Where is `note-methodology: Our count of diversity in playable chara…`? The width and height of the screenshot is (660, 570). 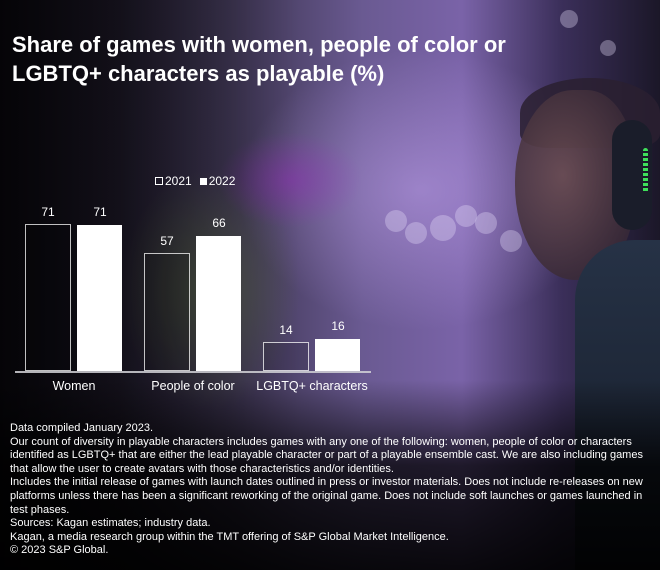
note-methodology: Our count of diversity in playable chara… is located at coordinates (326, 455).